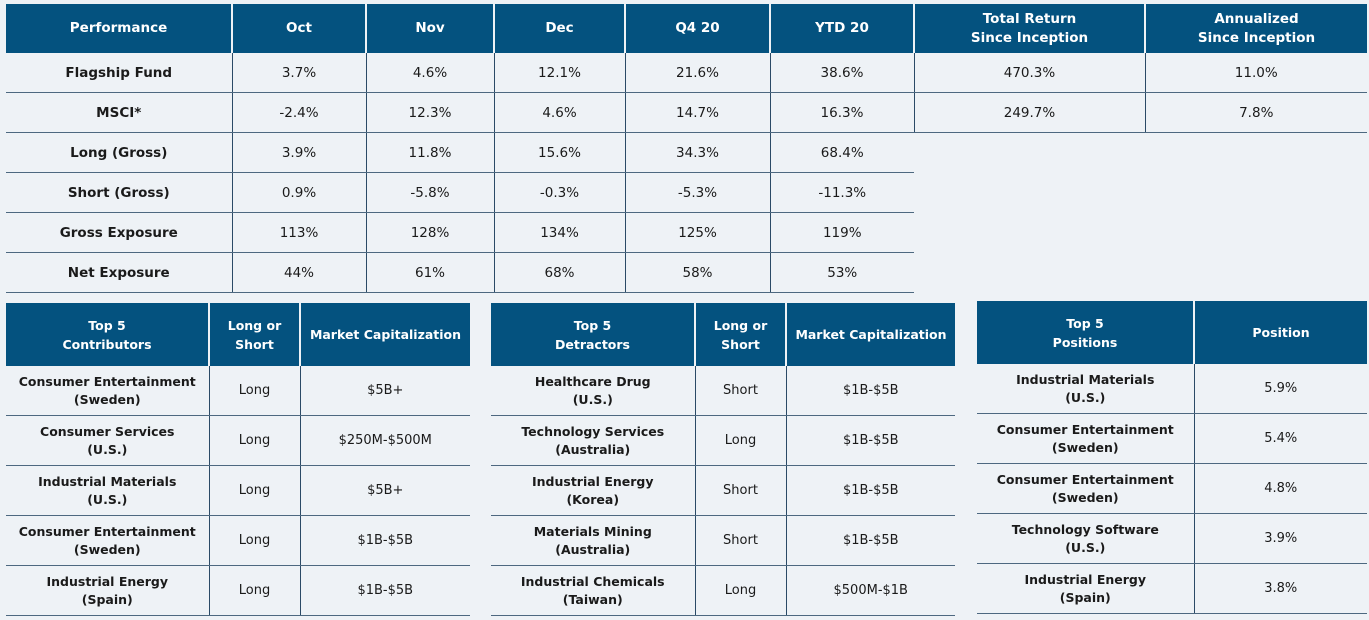 This screenshot has height=620, width=1369. I want to click on column-header: YTD 20, so click(841, 28).